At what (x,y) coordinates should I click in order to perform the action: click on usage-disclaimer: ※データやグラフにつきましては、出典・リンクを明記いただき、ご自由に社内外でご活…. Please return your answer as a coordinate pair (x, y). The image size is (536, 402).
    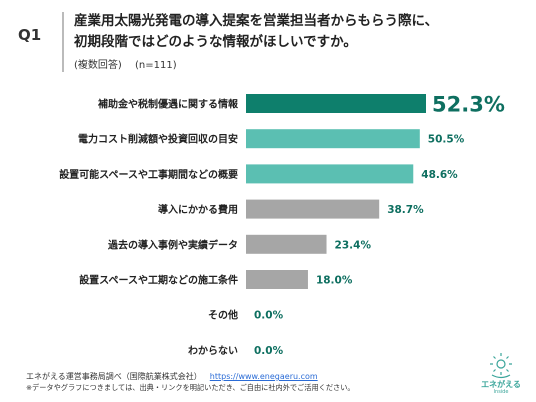
    Looking at the image, I should click on (190, 387).